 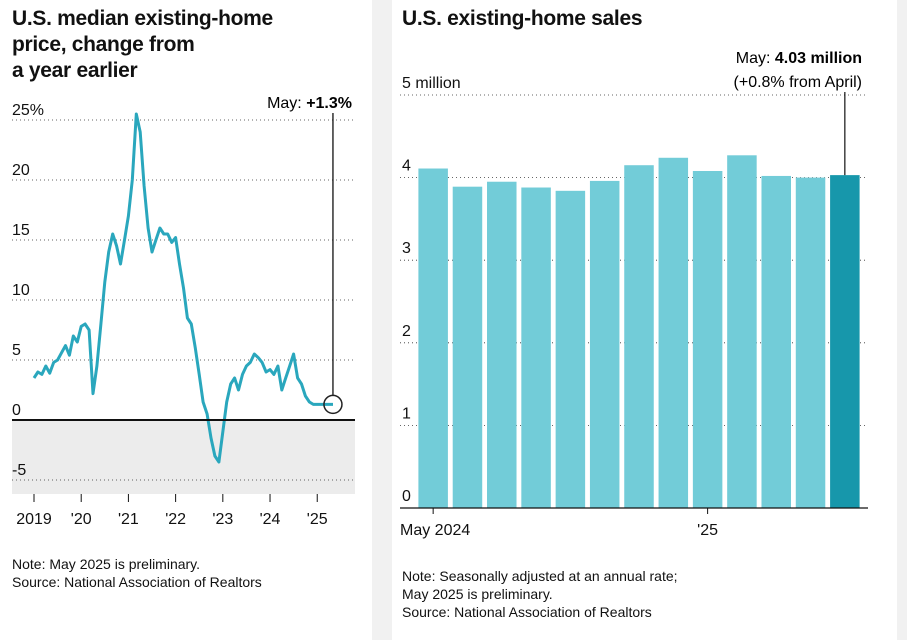 I want to click on line-y-tick-2: 5, so click(x=16, y=350).